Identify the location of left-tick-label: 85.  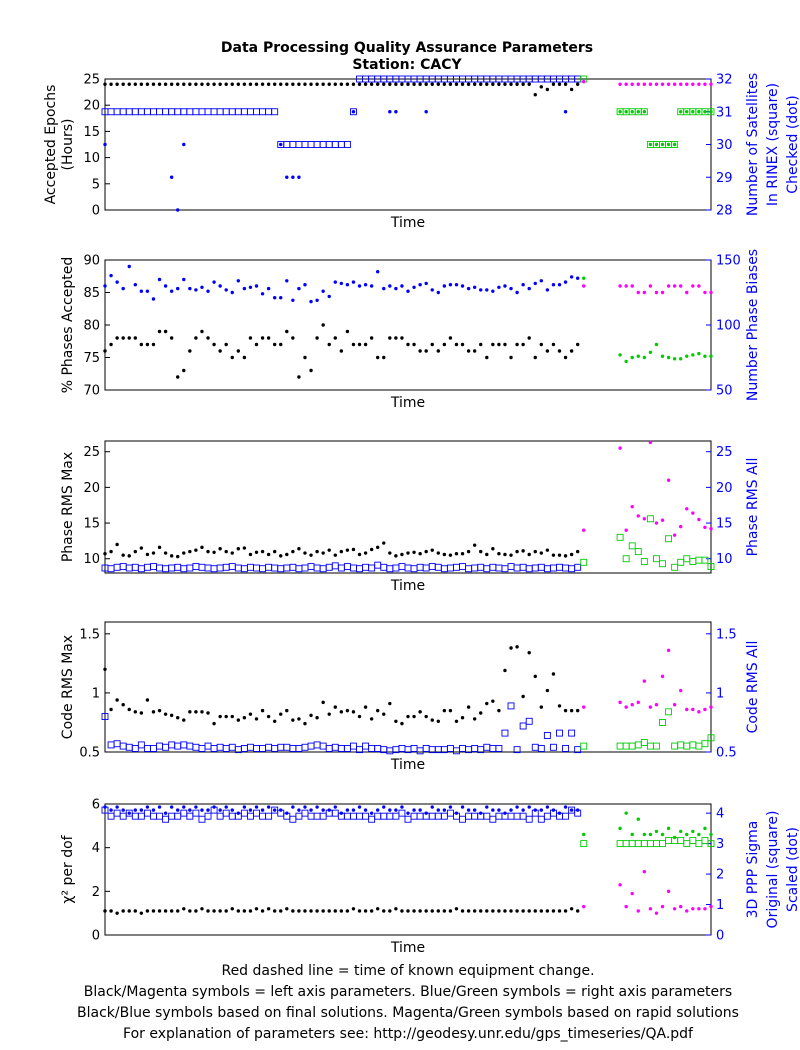
(91, 293).